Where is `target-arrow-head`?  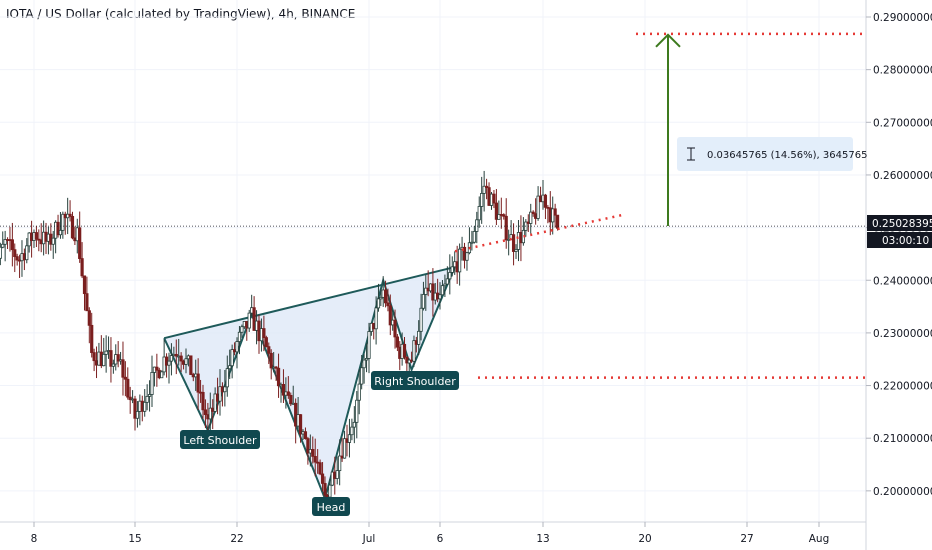 target-arrow-head is located at coordinates (668, 40).